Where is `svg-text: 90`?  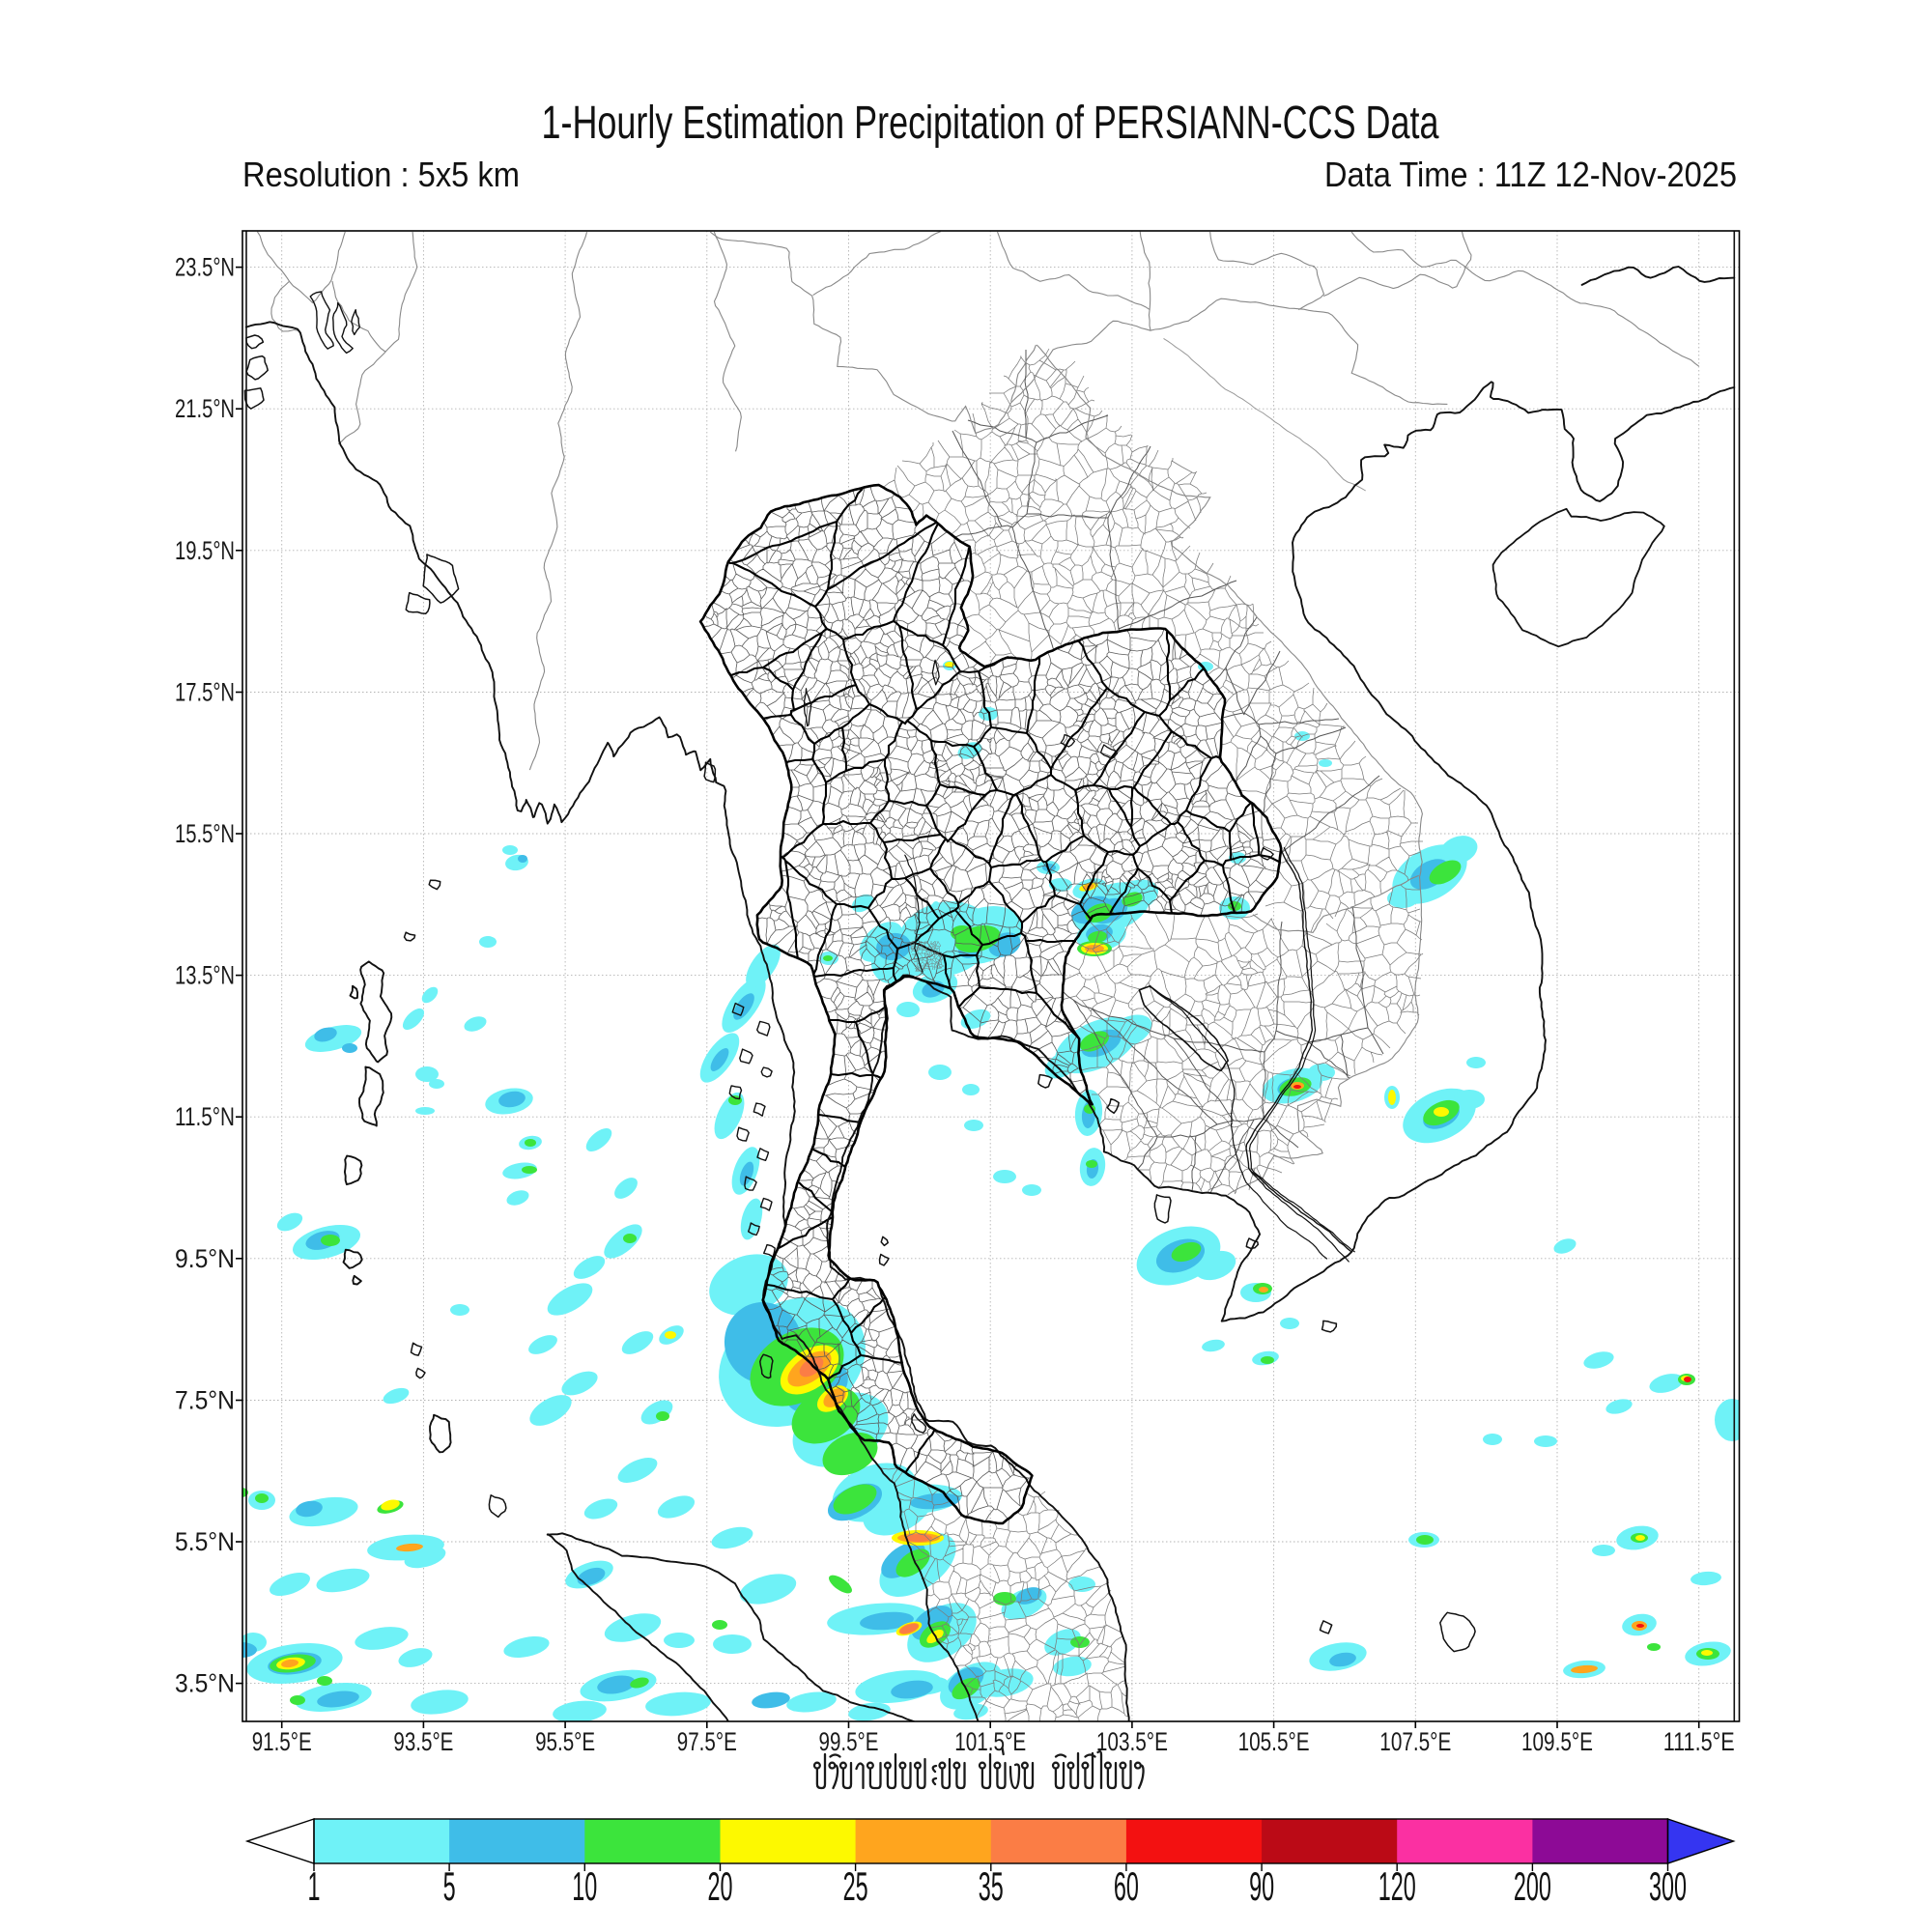 svg-text: 90 is located at coordinates (1261, 1886).